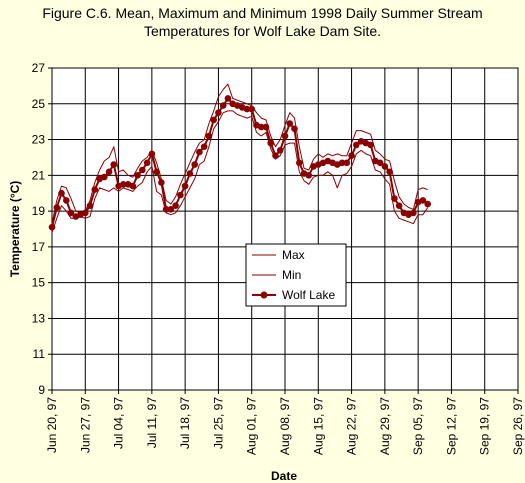  I want to click on x-tick-label: Sep 05, 97, so click(418, 426).